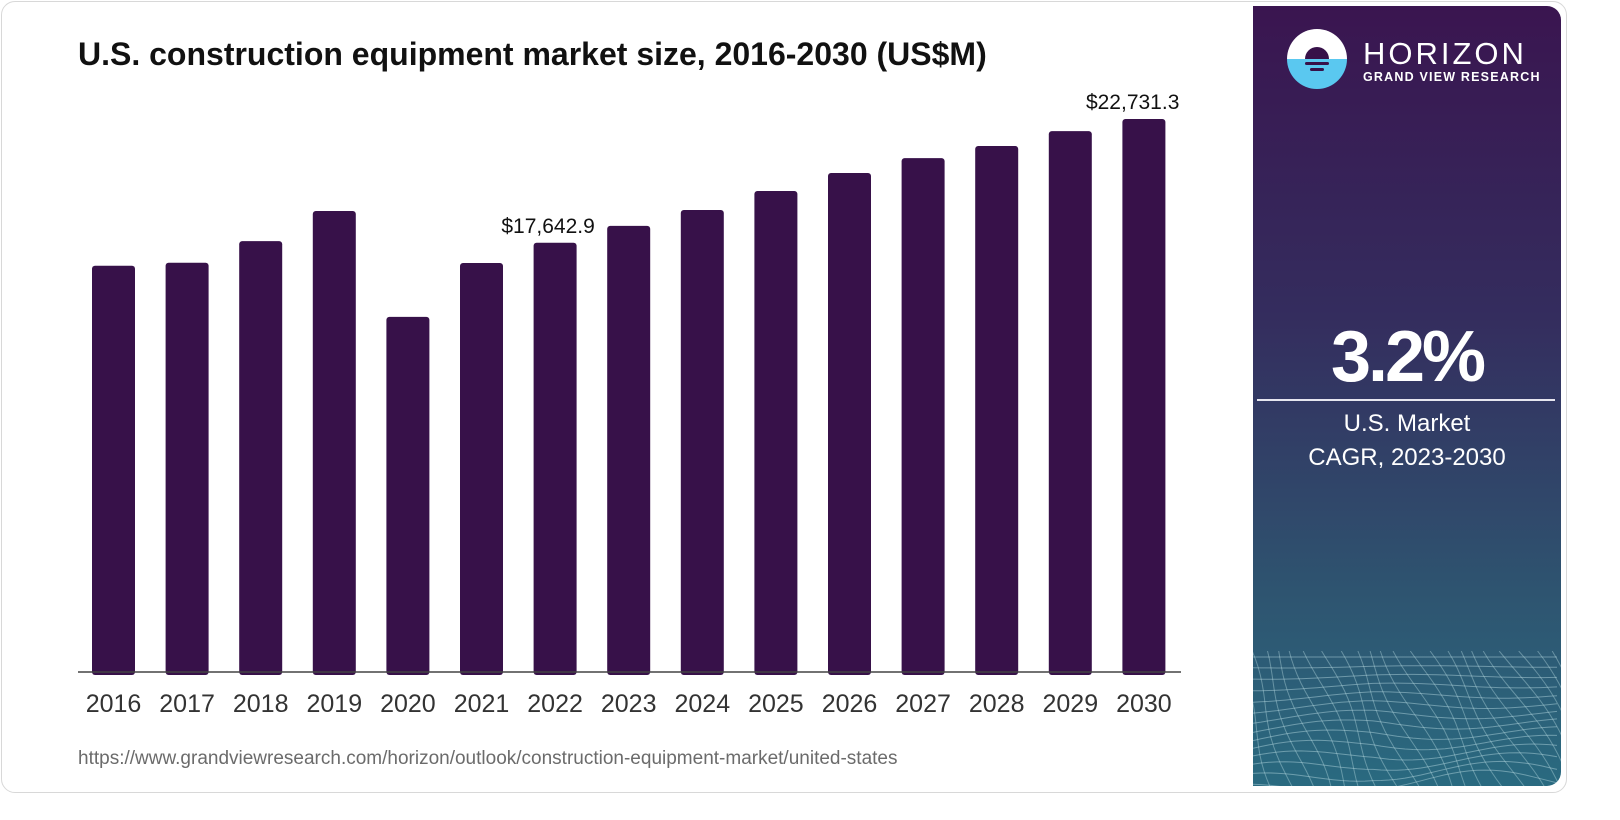 The image size is (1620, 820). What do you see at coordinates (555, 704) in the screenshot?
I see `x-tick-label: 2022` at bounding box center [555, 704].